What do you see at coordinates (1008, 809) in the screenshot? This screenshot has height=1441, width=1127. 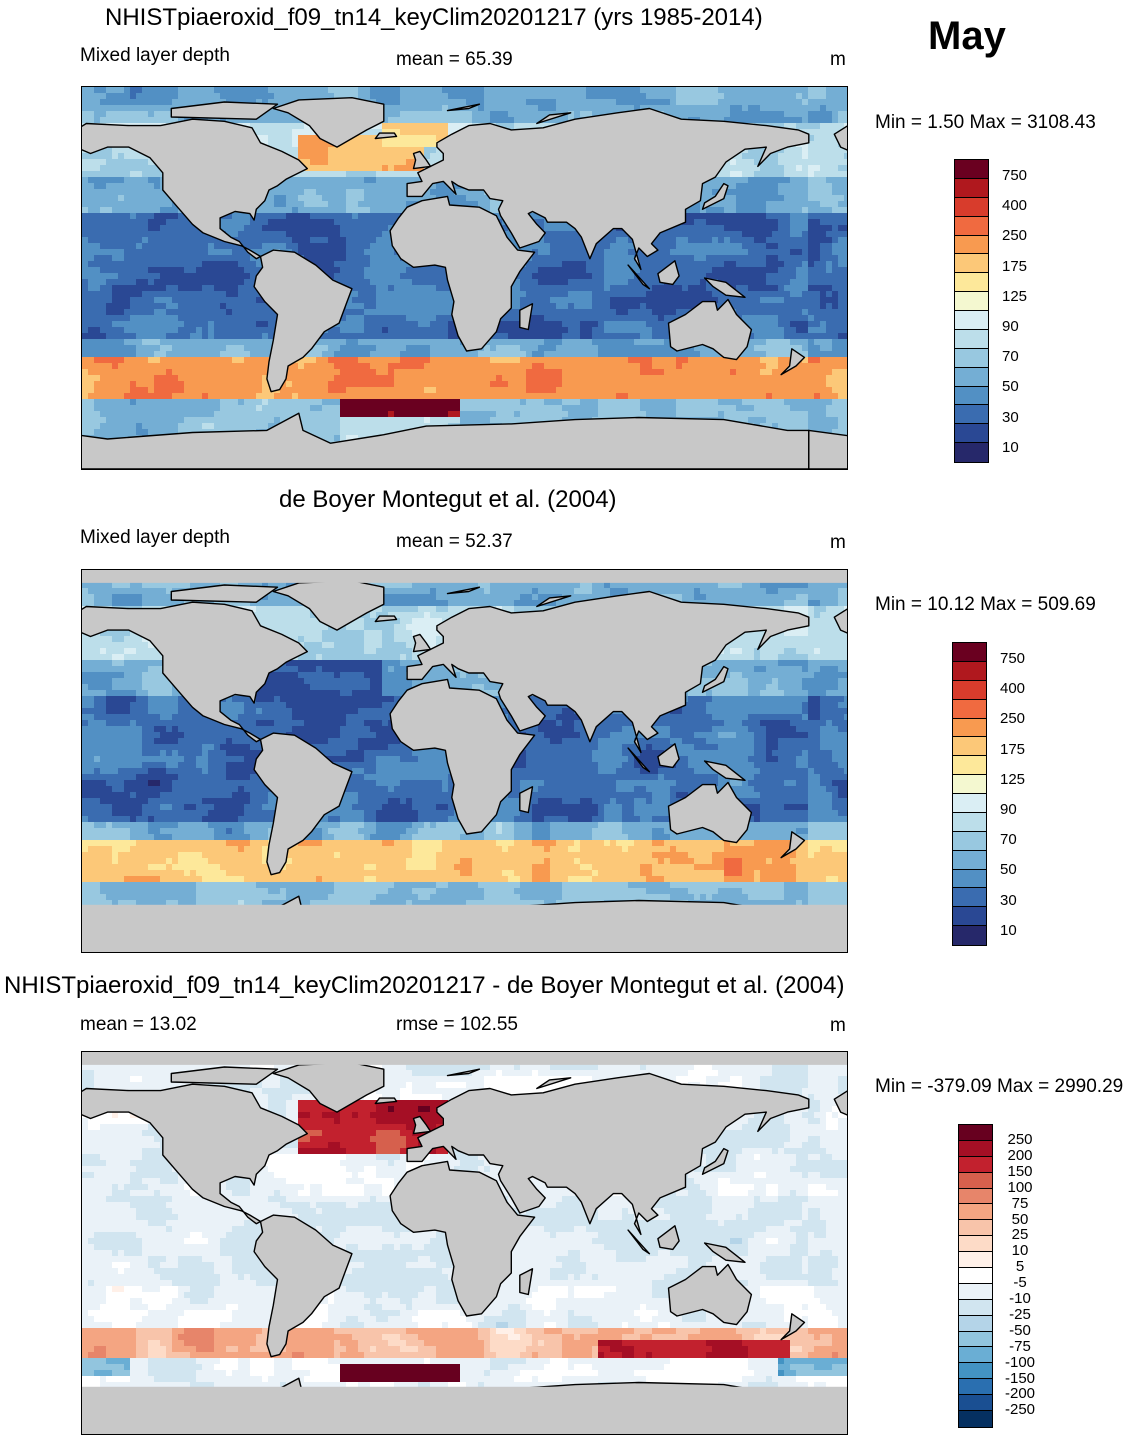 I see `colorbar-tick-label: 90` at bounding box center [1008, 809].